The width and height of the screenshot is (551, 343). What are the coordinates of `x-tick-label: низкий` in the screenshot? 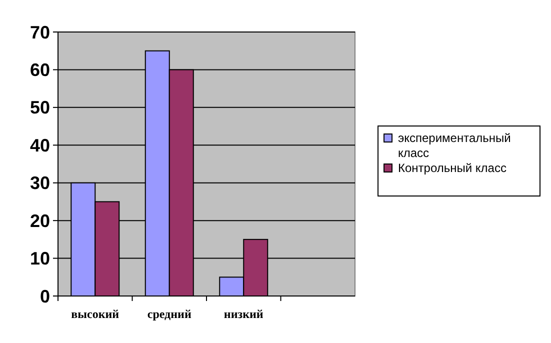 It's located at (244, 314).